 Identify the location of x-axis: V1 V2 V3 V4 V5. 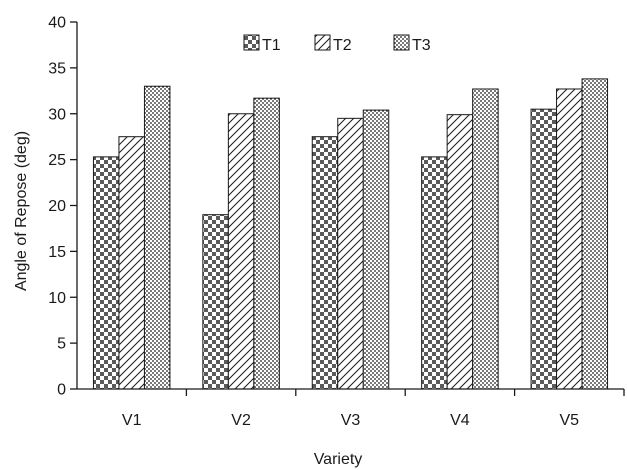
(351, 408).